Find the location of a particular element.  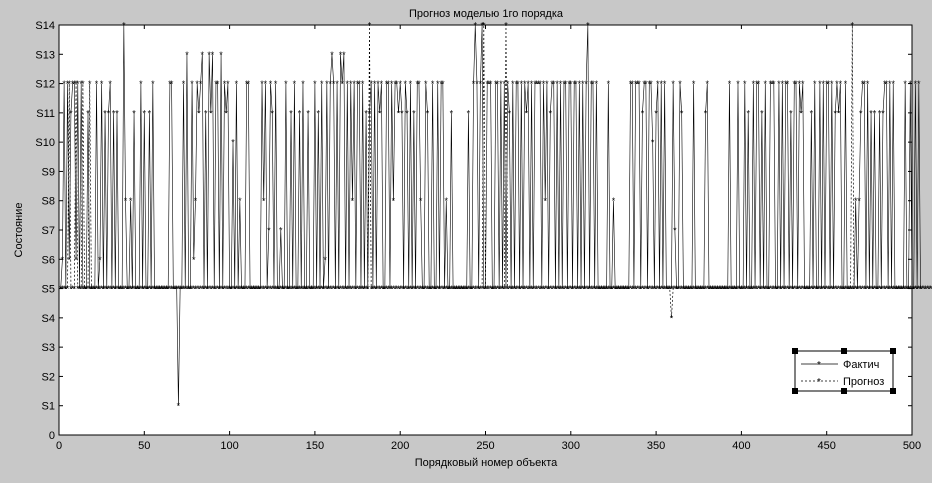

chart-title: Прогноз моделью 1го порядка is located at coordinates (486, 14).